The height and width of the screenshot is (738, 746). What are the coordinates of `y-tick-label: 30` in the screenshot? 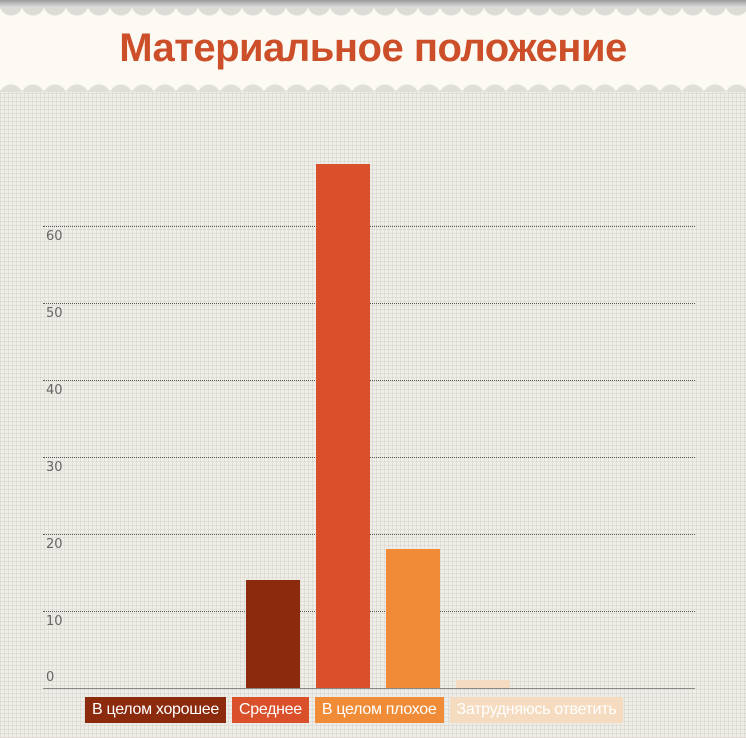 It's located at (54, 467).